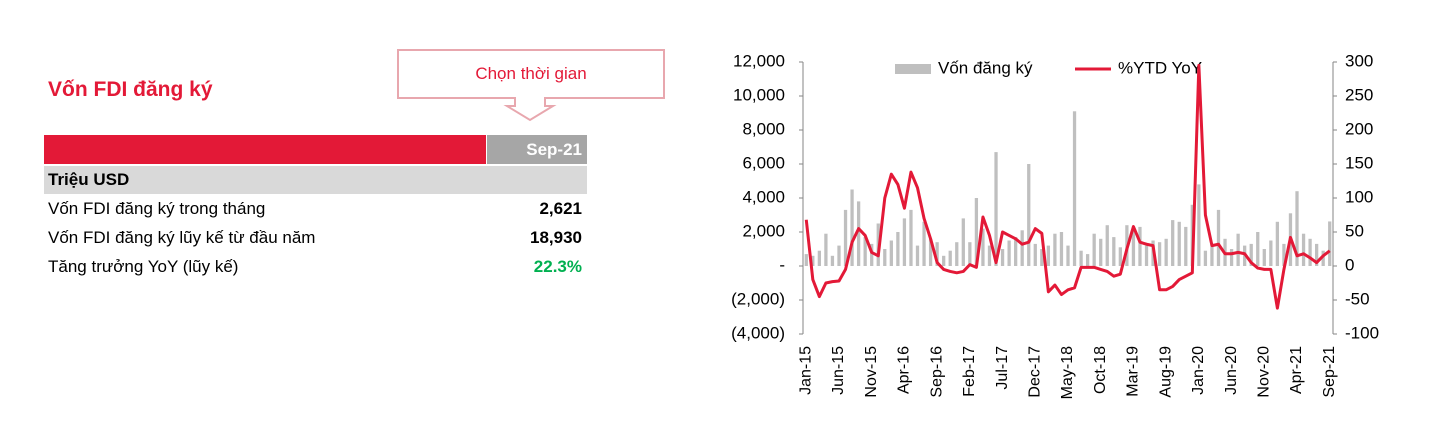 Image resolution: width=1430 pixels, height=436 pixels. What do you see at coordinates (904, 370) in the screenshot?
I see `x-tick-label: Apr-16` at bounding box center [904, 370].